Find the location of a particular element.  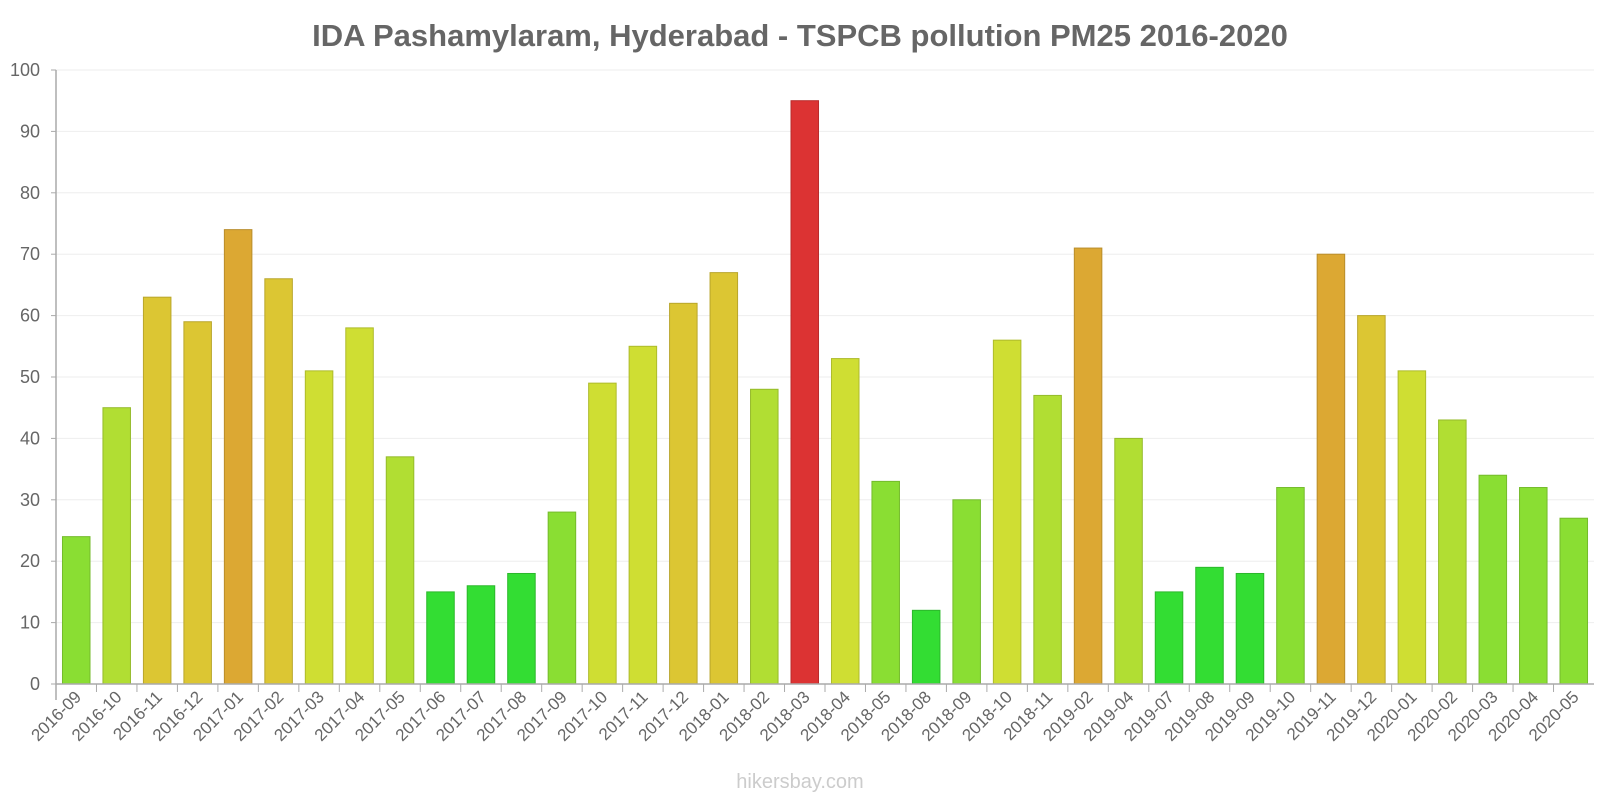

y-tick-label: 90 is located at coordinates (30, 131).